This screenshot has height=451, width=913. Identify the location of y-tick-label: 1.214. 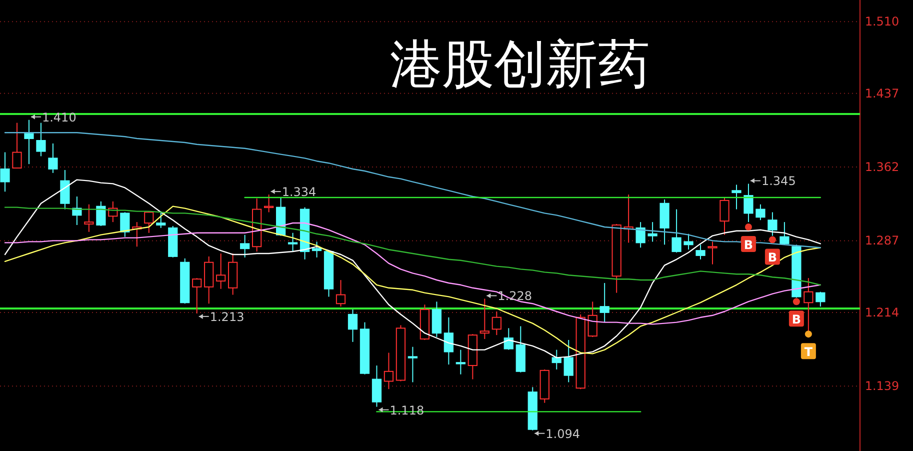
(882, 312).